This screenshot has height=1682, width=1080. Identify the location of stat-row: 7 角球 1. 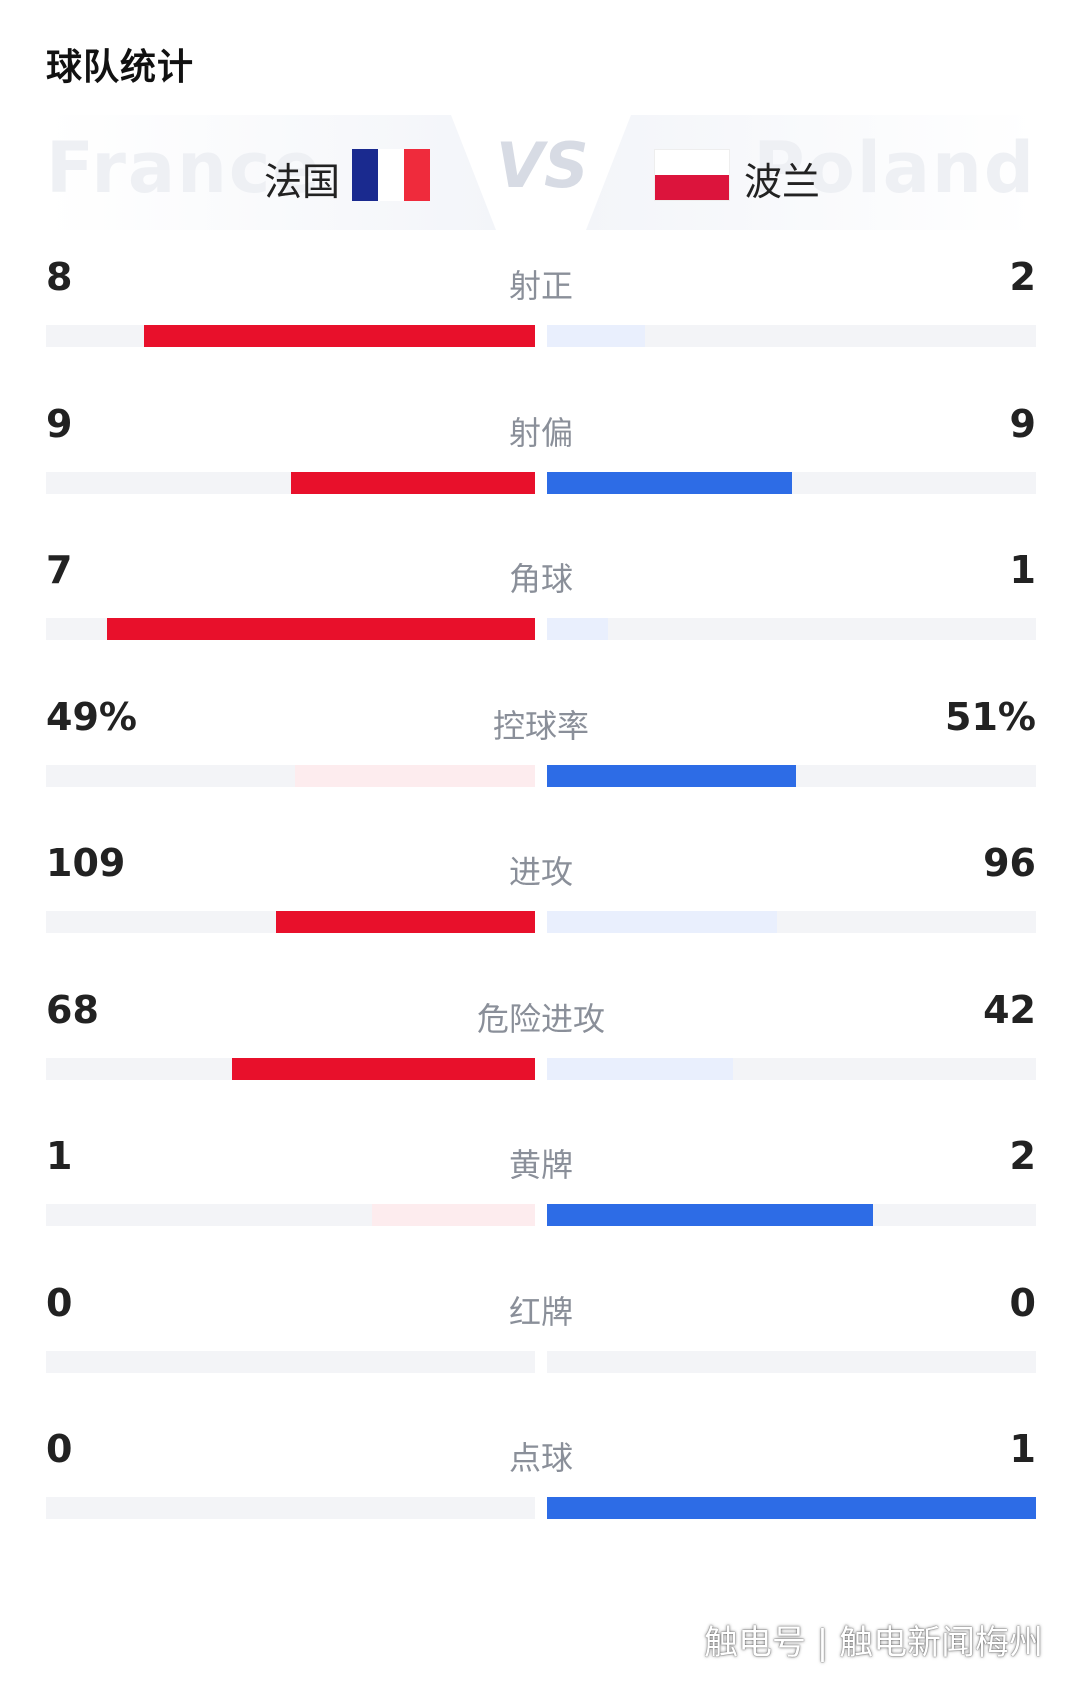
(541, 598).